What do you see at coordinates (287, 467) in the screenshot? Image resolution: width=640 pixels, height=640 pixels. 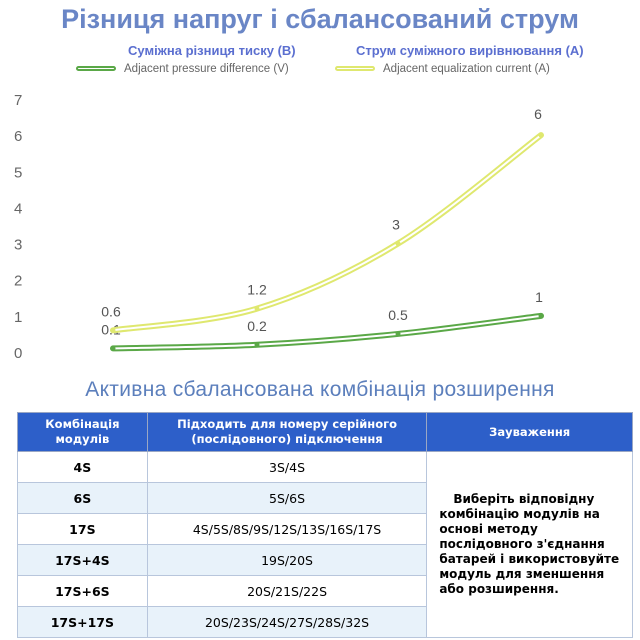 I see `cell-series: 3S/4S` at bounding box center [287, 467].